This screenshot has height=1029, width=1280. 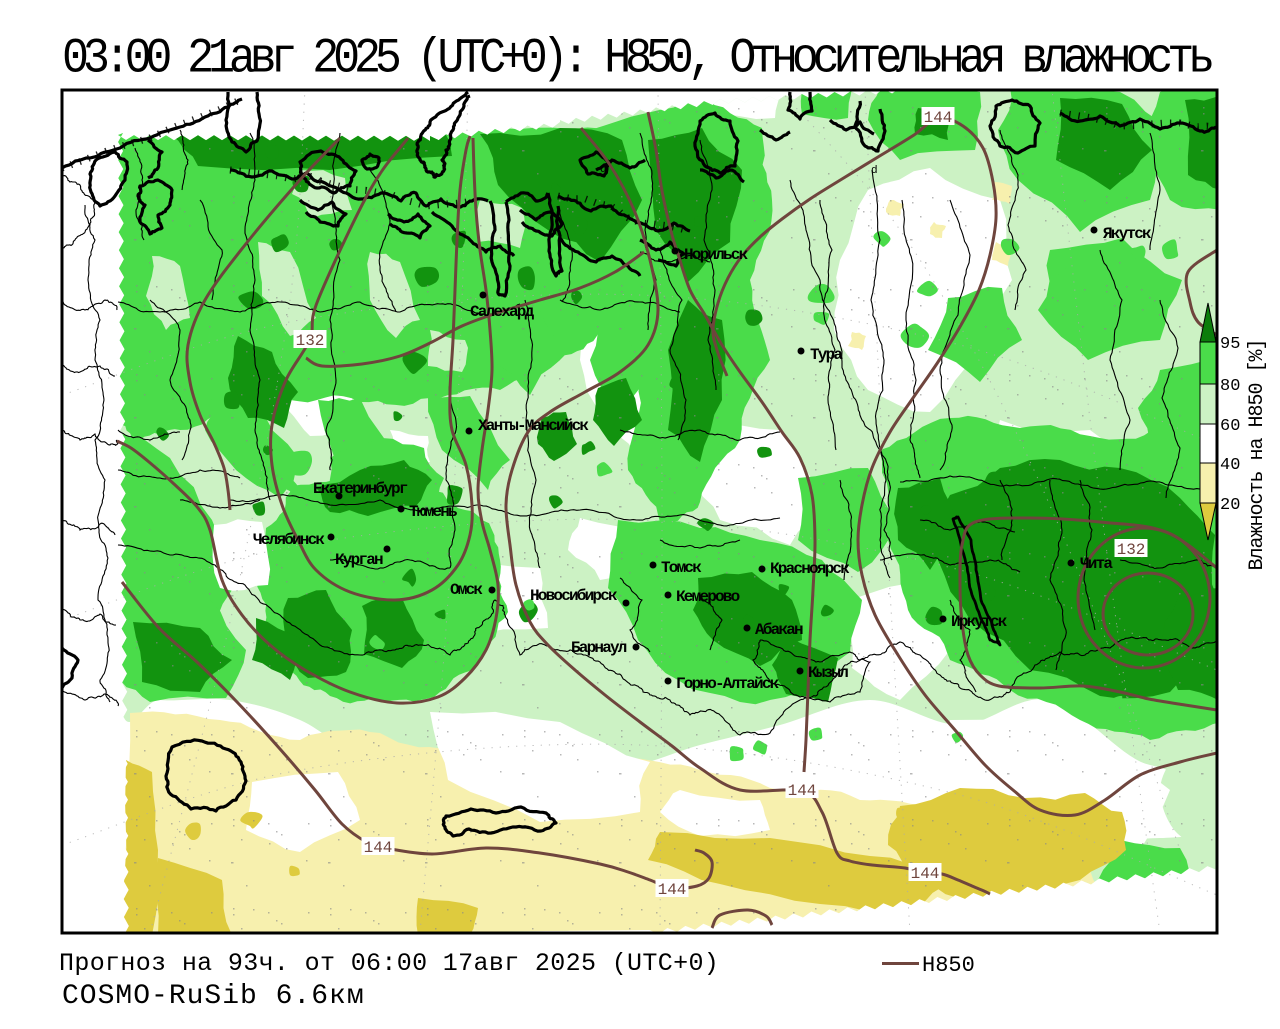 What do you see at coordinates (1230, 505) in the screenshot?
I see `svg-text: 20` at bounding box center [1230, 505].